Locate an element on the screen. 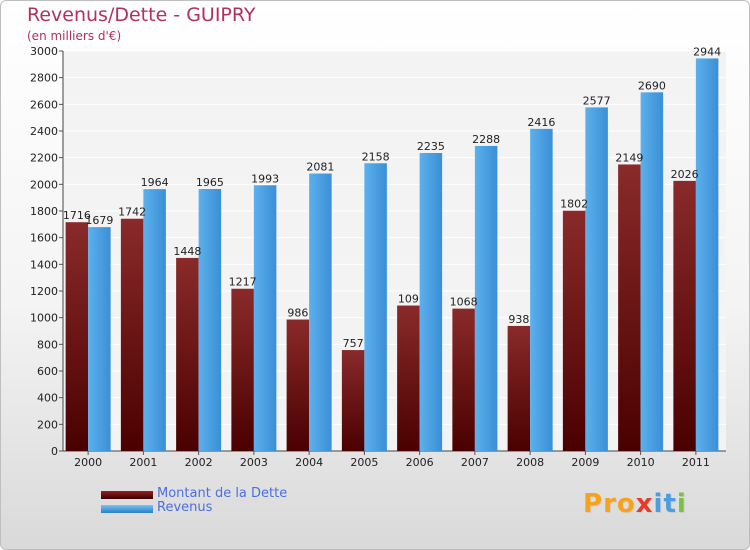 The height and width of the screenshot is (550, 750). y-tick-label: 2400 is located at coordinates (44, 131).